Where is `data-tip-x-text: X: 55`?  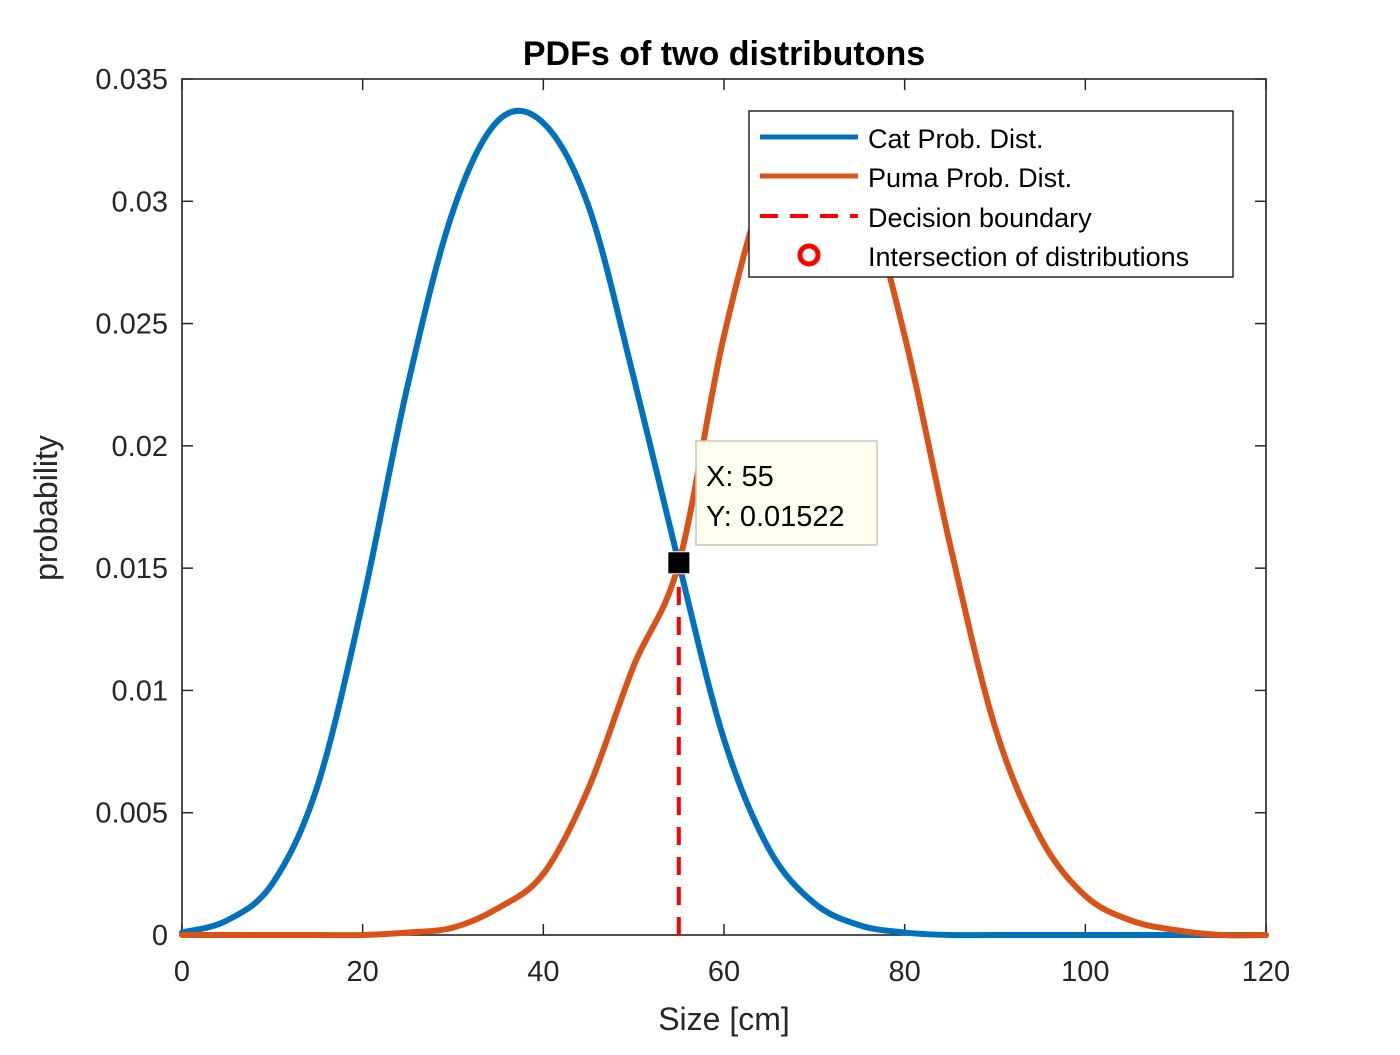
data-tip-x-text: X: 55 is located at coordinates (740, 477).